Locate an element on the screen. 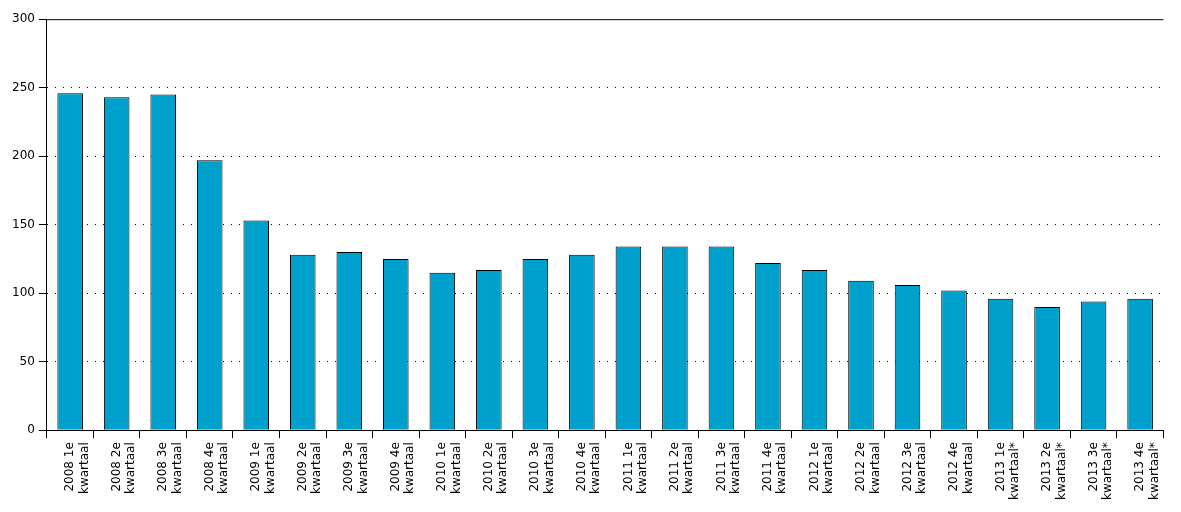  x-tick-label: 2008 1e kwartaal is located at coordinates (76, 468).